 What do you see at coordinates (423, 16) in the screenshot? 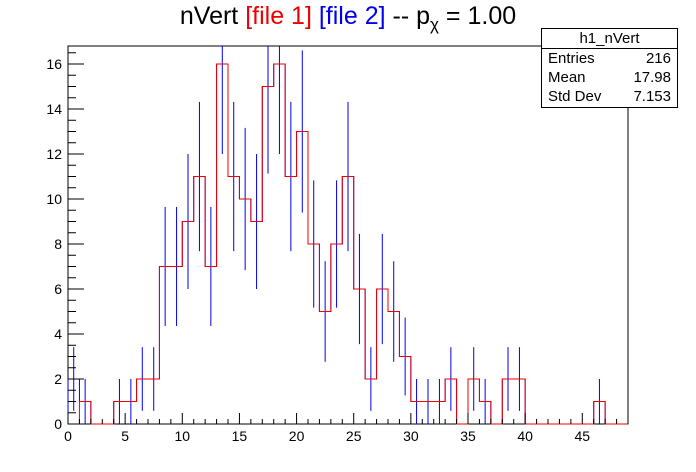
I see `title-p: p` at bounding box center [423, 16].